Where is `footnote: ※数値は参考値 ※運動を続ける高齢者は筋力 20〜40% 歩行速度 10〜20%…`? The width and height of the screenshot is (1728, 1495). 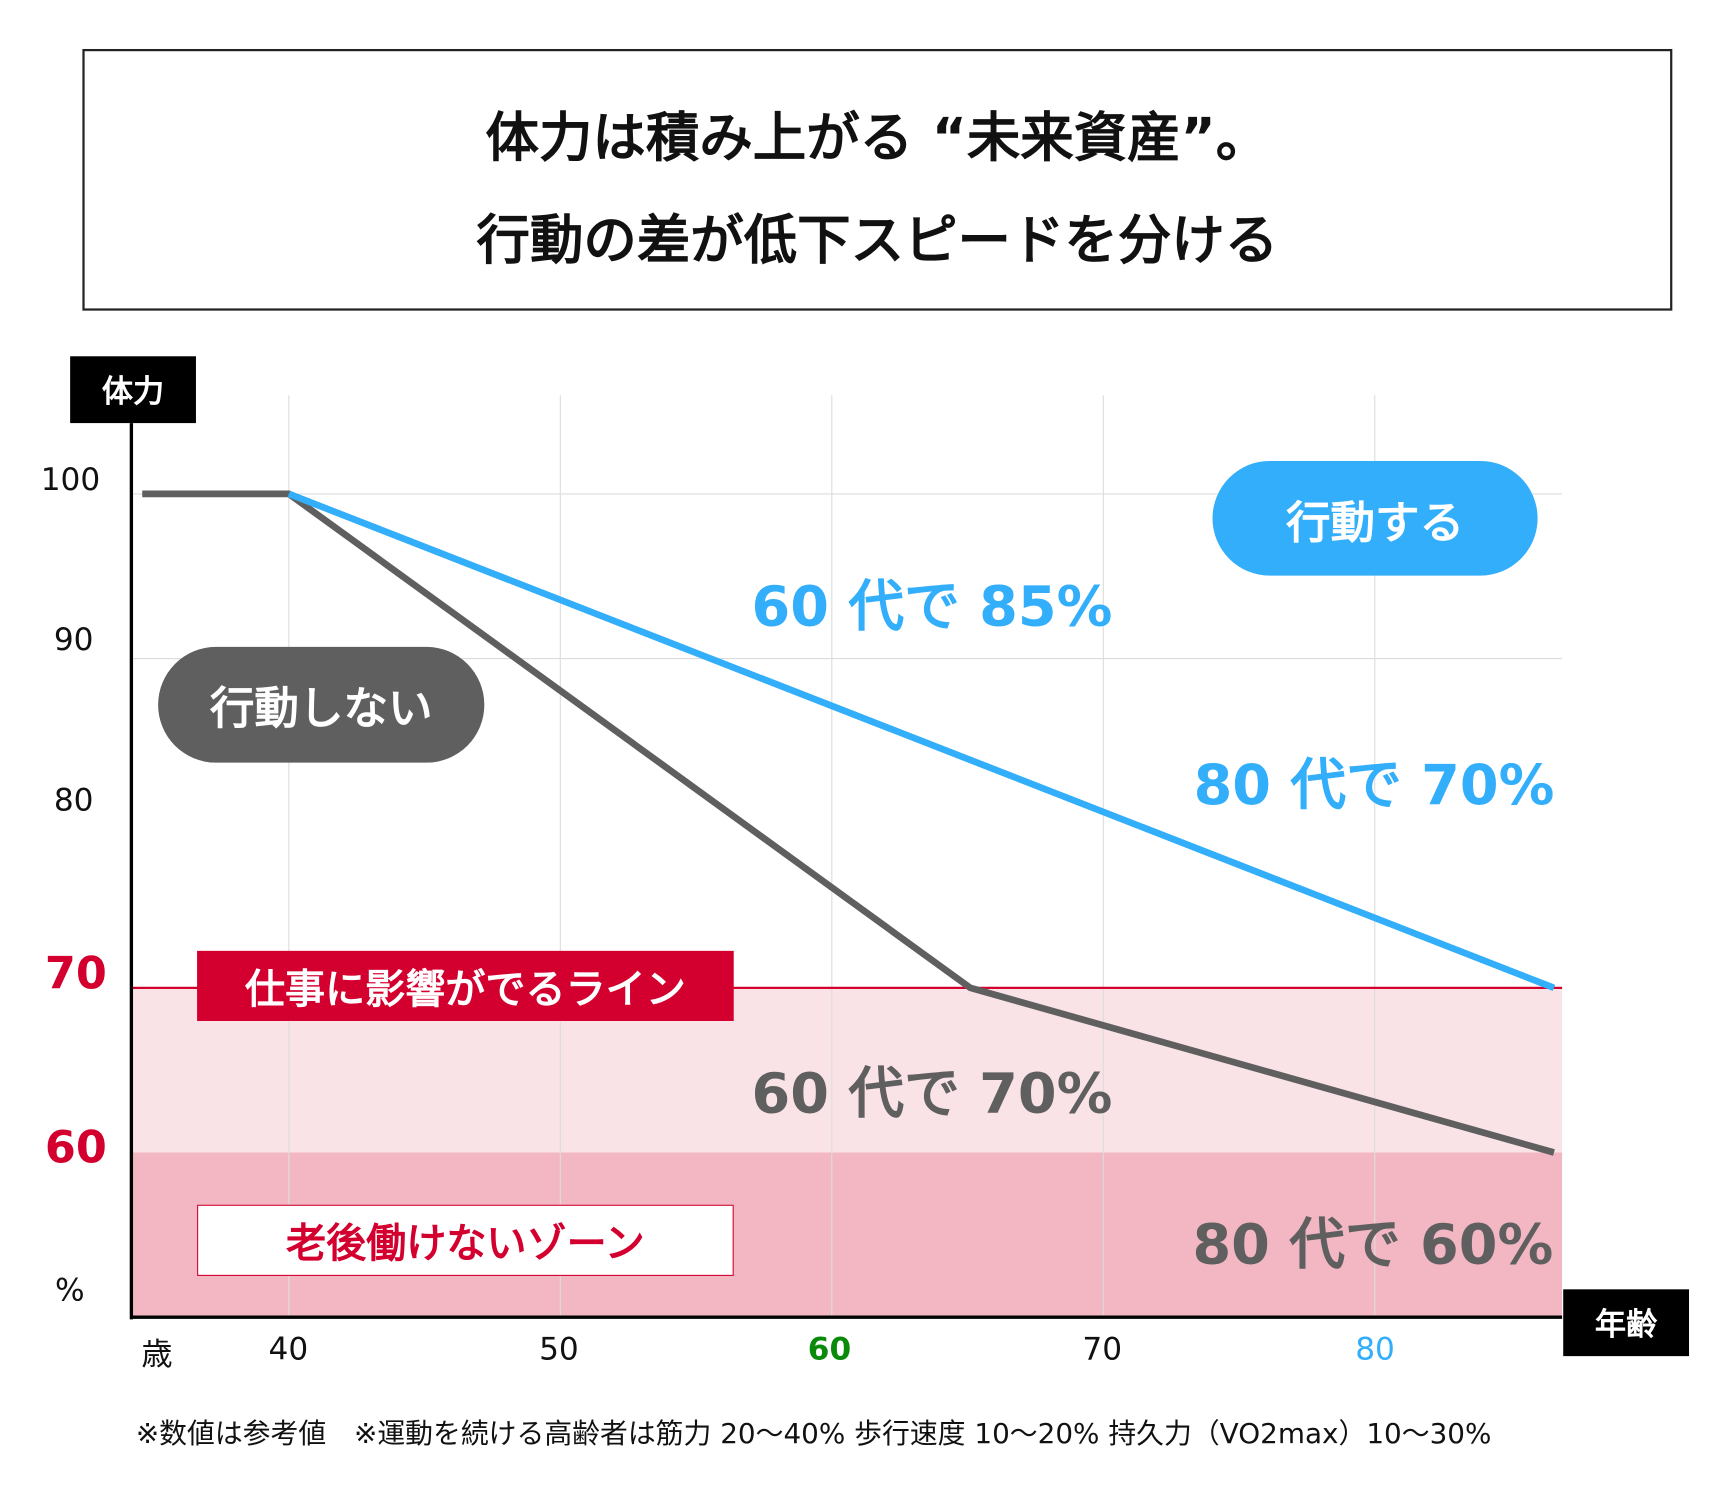
footnote: ※数値は参考値 ※運動を続ける高齢者は筋力 20〜40% 歩行速度 10〜20%… is located at coordinates (813, 1433).